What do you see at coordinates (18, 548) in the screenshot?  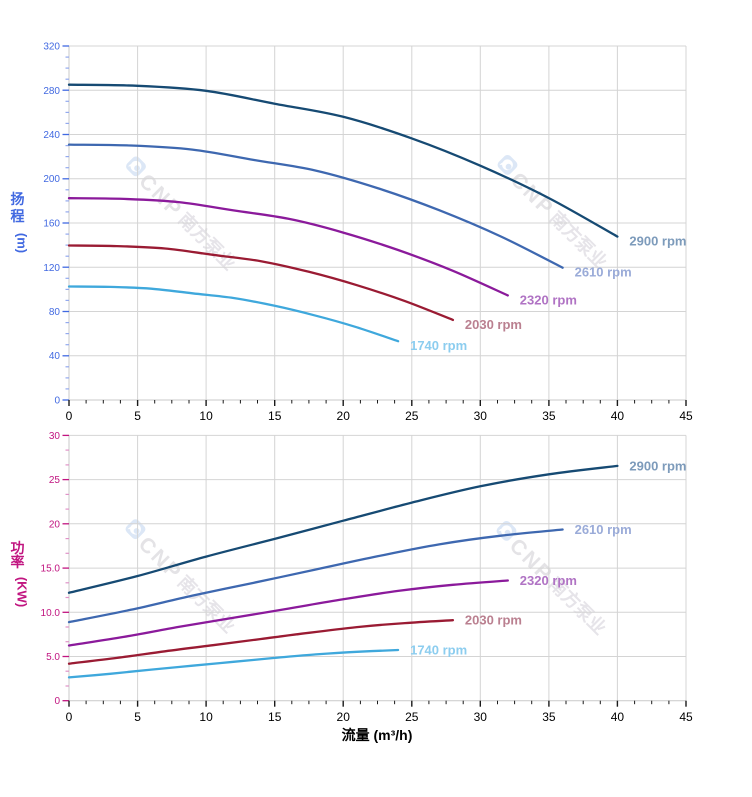 I see `svg-text: 功` at bounding box center [18, 548].